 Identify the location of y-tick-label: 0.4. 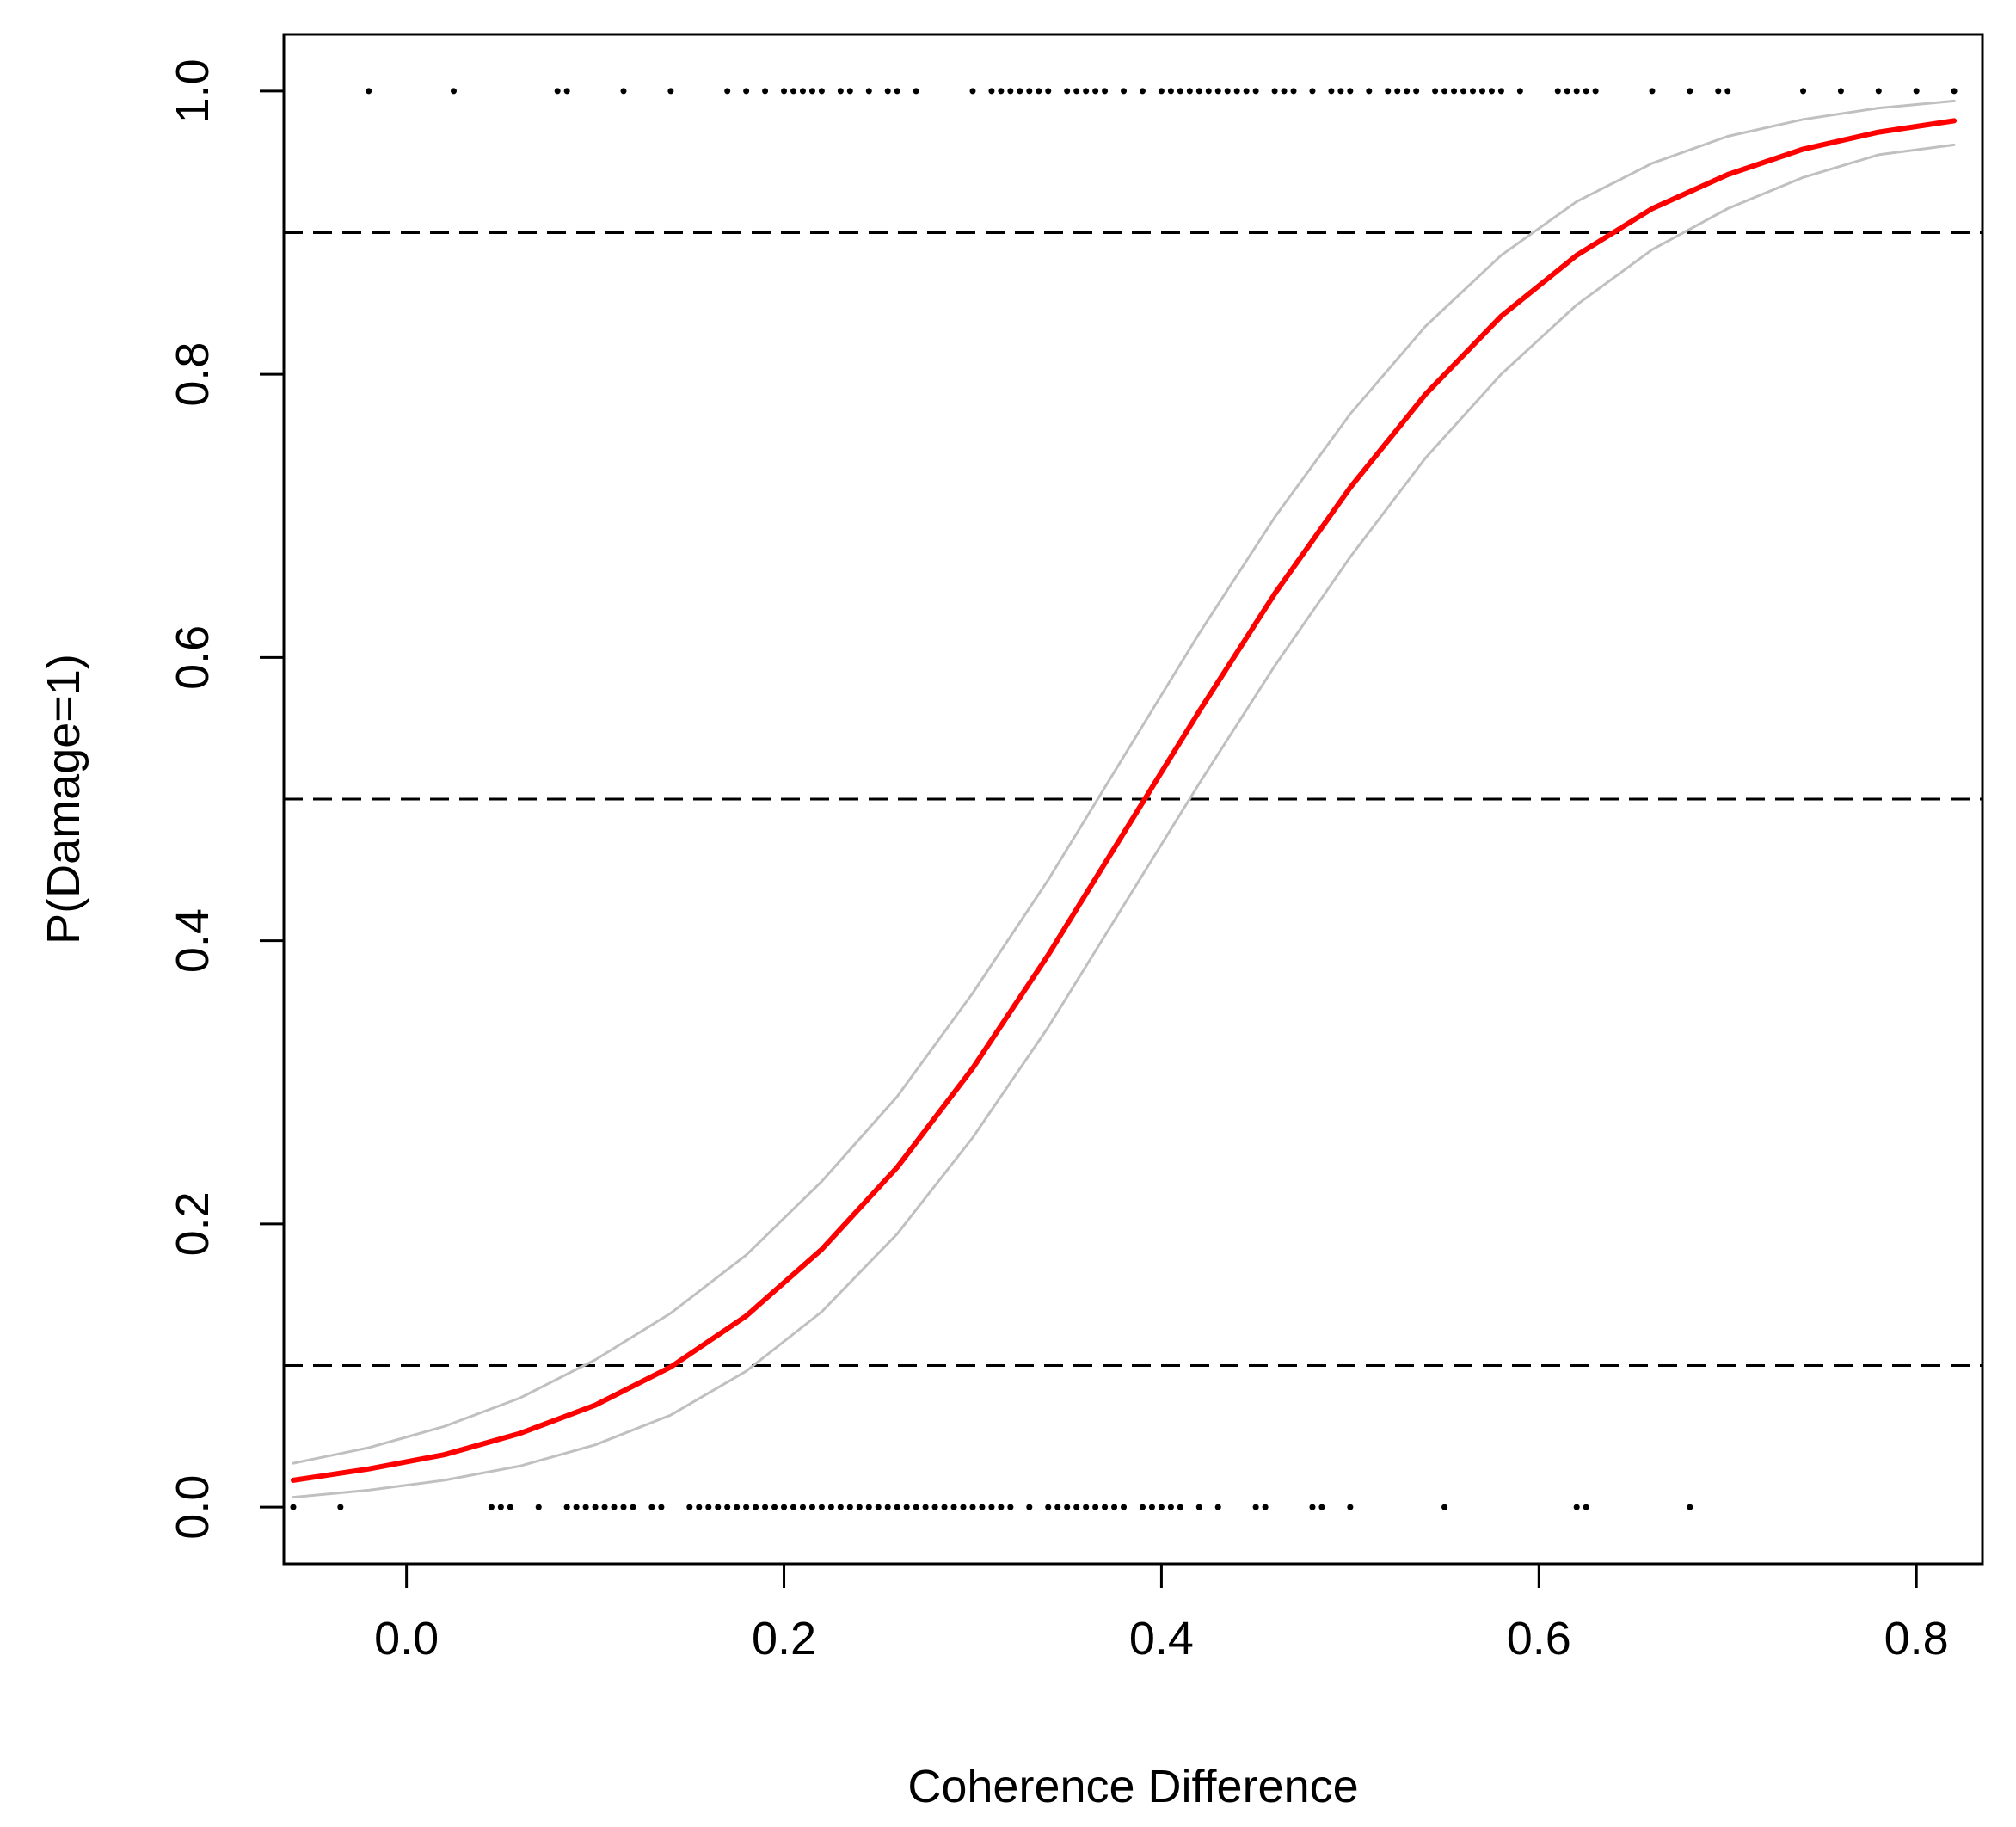
(193, 940).